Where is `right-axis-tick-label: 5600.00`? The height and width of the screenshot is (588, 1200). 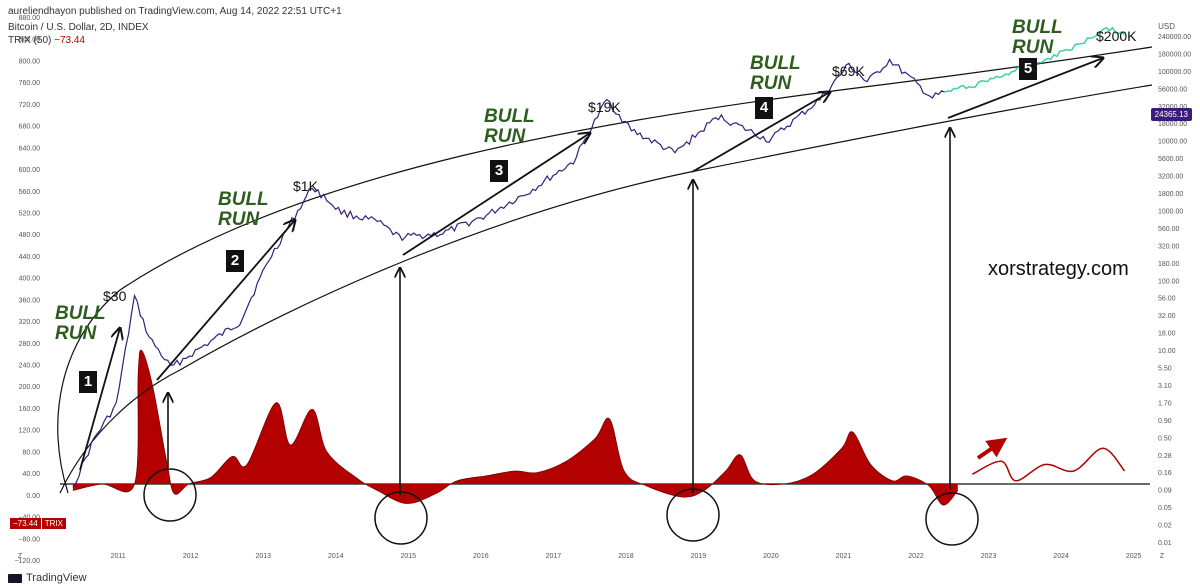 right-axis-tick-label: 5600.00 is located at coordinates (1170, 159).